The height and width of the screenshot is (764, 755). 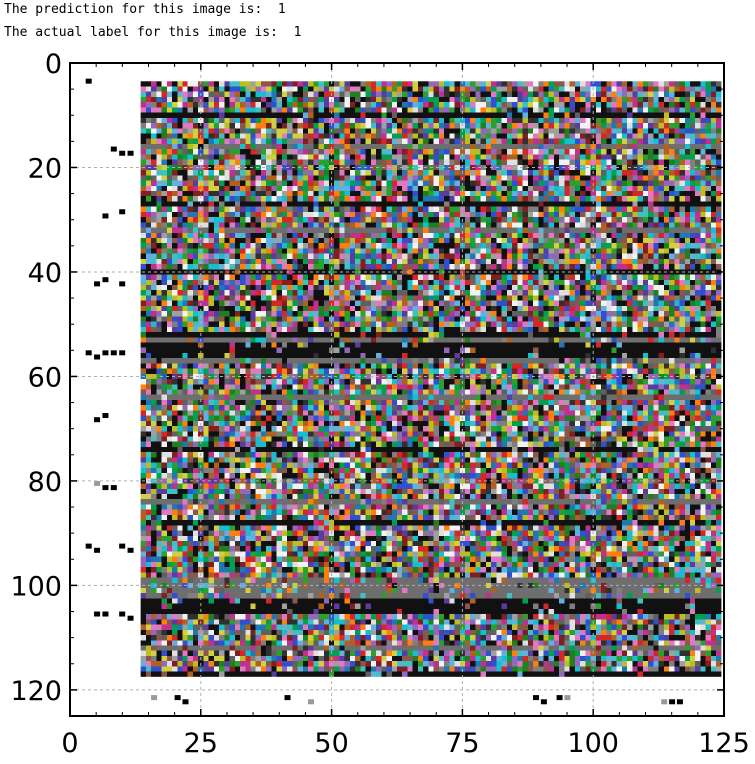 I want to click on x-tick-label: 0, so click(x=69, y=743).